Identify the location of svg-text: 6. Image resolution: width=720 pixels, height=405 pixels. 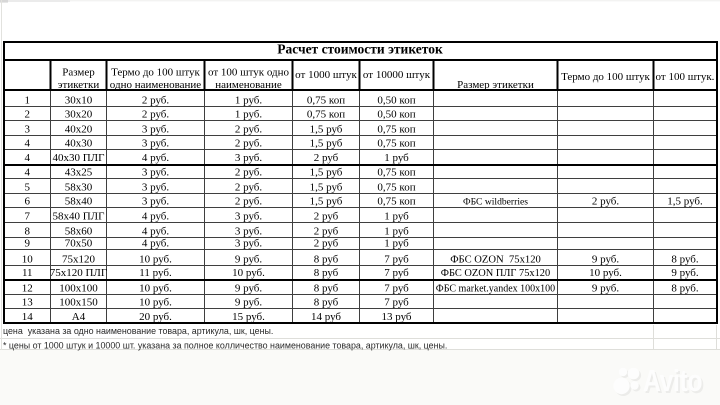
(28, 201).